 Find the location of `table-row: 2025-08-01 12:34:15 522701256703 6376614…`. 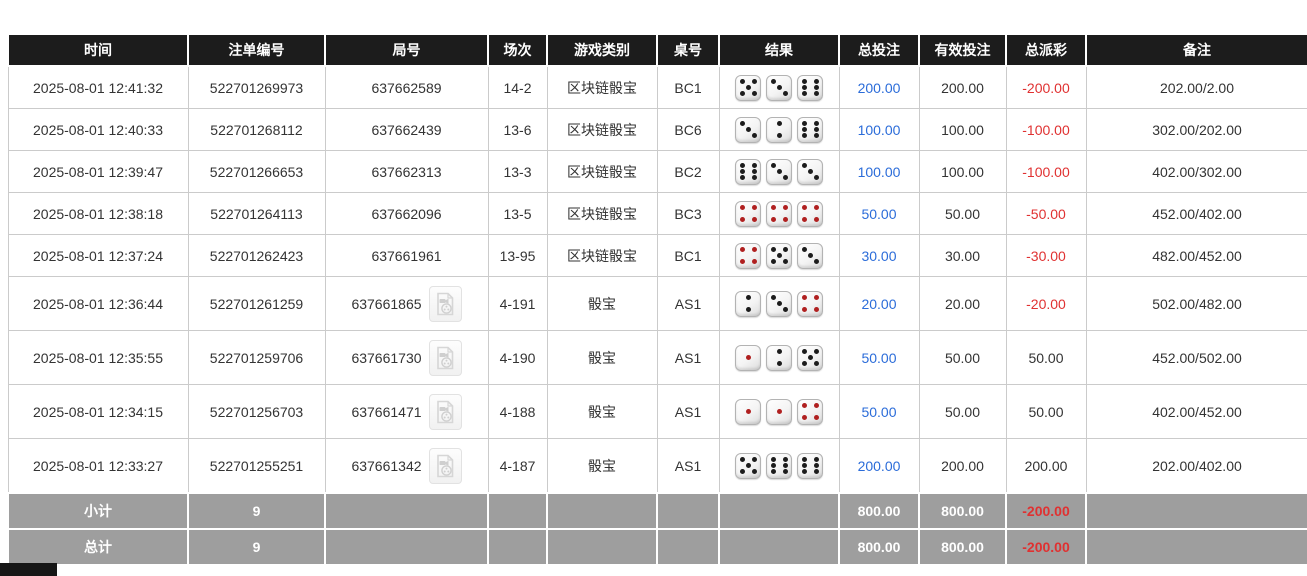

table-row: 2025-08-01 12:34:15 522701256703 6376614… is located at coordinates (657, 411).